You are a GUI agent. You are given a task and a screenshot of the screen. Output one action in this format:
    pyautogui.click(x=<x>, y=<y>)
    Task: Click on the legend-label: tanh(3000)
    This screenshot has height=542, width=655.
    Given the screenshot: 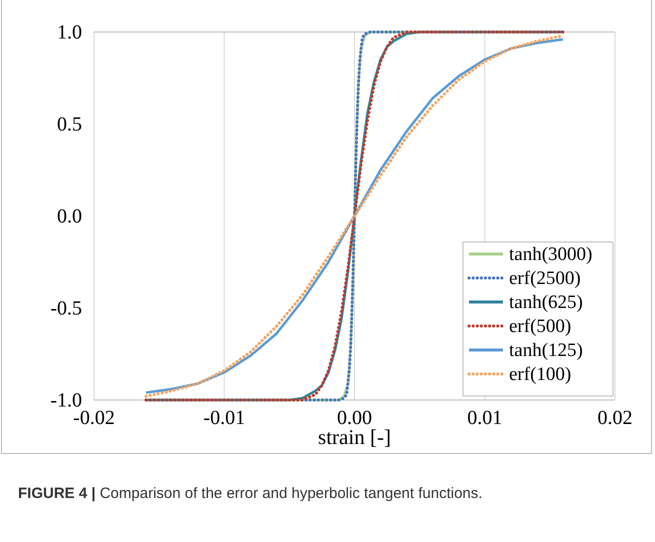 What is the action you would take?
    pyautogui.click(x=550, y=254)
    